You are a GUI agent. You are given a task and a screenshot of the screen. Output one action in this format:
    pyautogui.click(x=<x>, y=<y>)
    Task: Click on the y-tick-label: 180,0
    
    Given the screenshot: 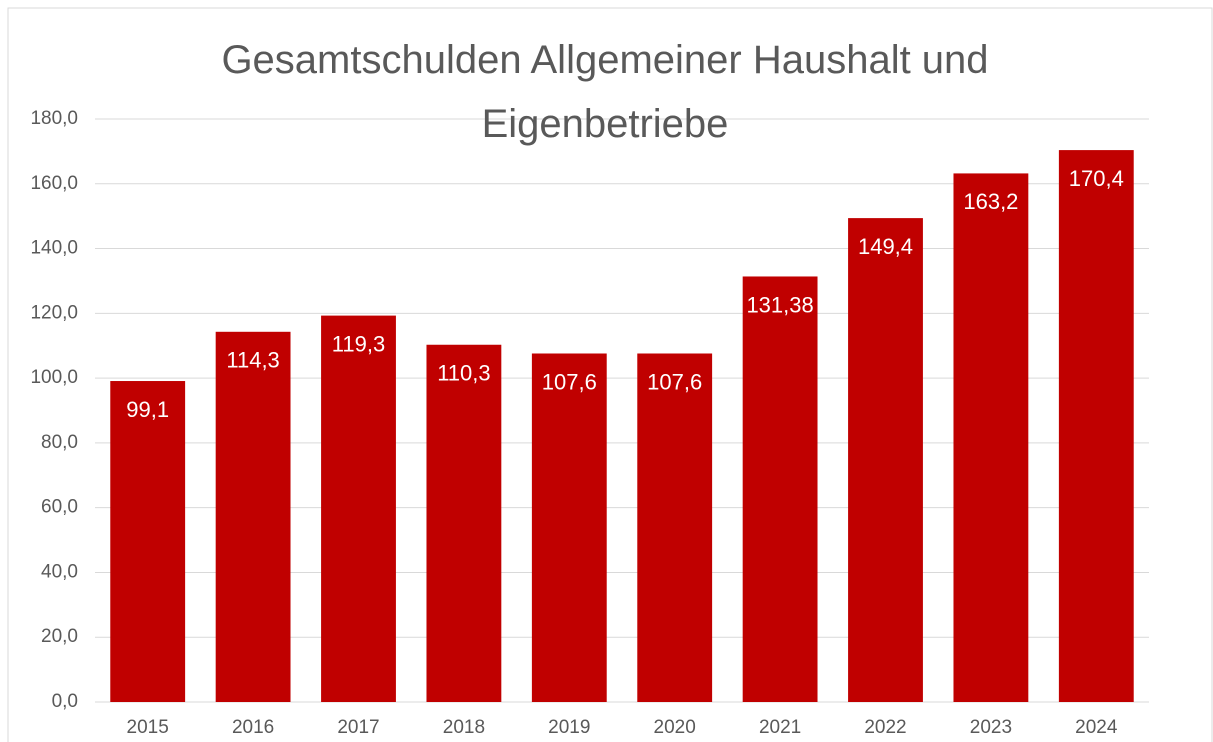 What is the action you would take?
    pyautogui.click(x=54, y=118)
    